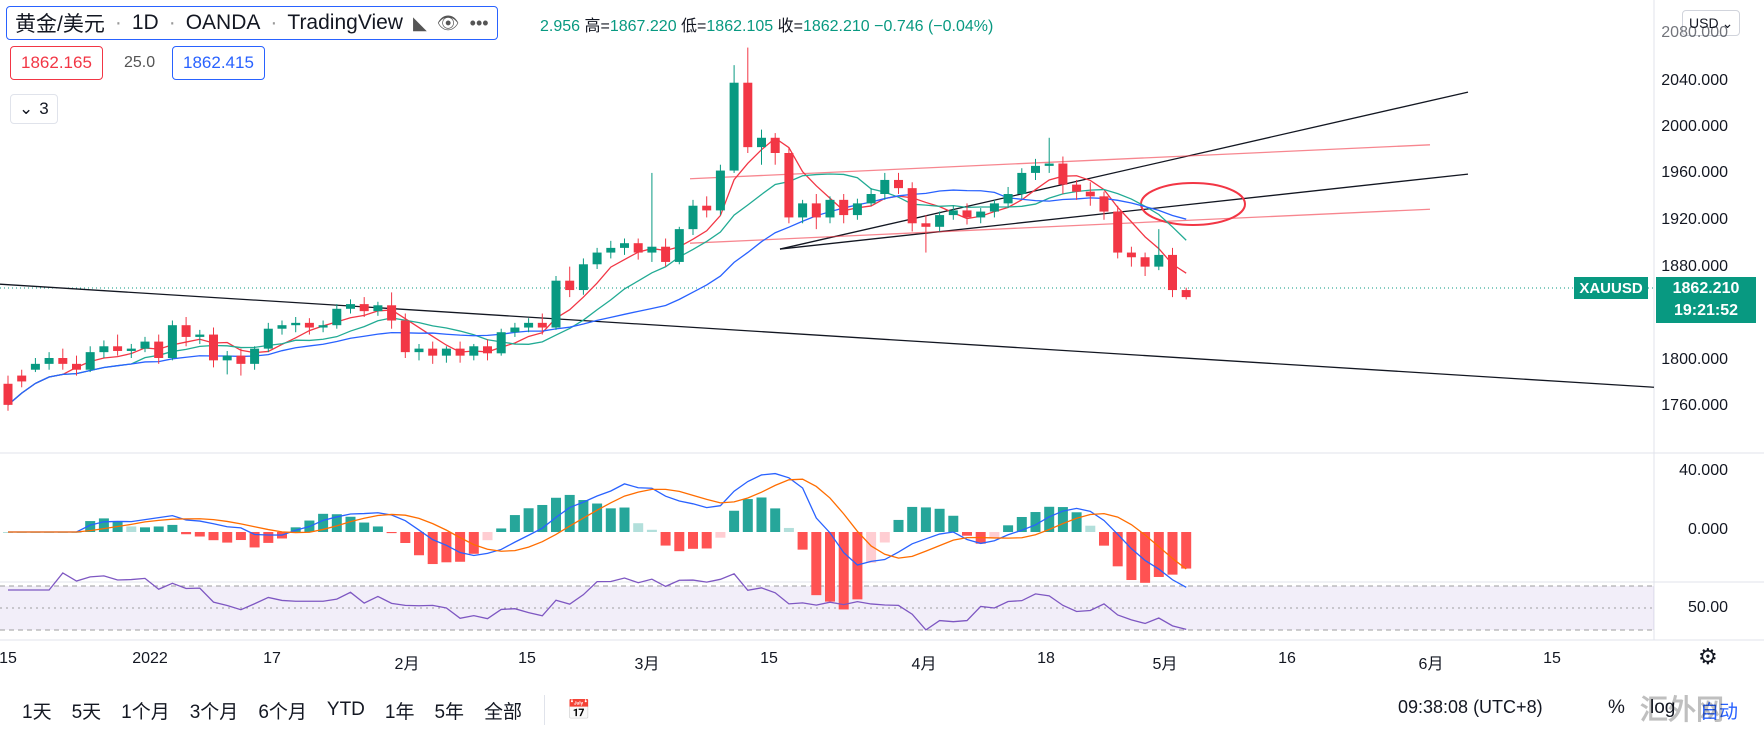 This screenshot has width=1764, height=740. What do you see at coordinates (345, 709) in the screenshot?
I see `range-ytd: YTD` at bounding box center [345, 709].